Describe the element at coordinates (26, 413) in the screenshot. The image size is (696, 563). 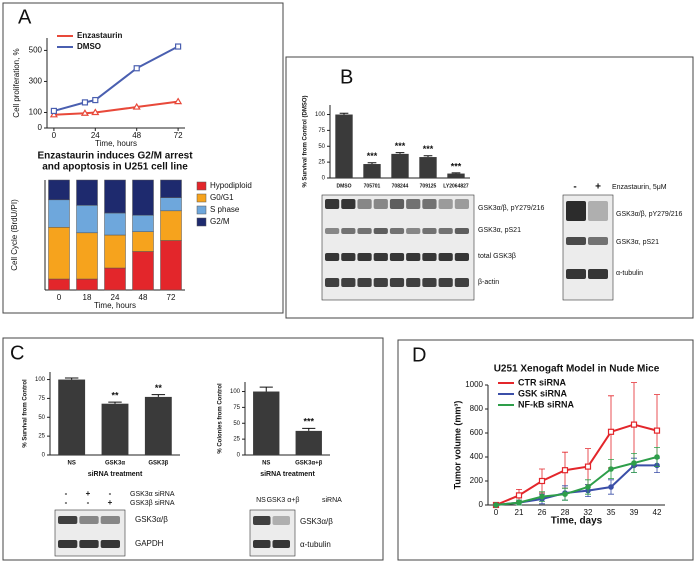
I see `y-axis-label: % Survival from Control` at that location.